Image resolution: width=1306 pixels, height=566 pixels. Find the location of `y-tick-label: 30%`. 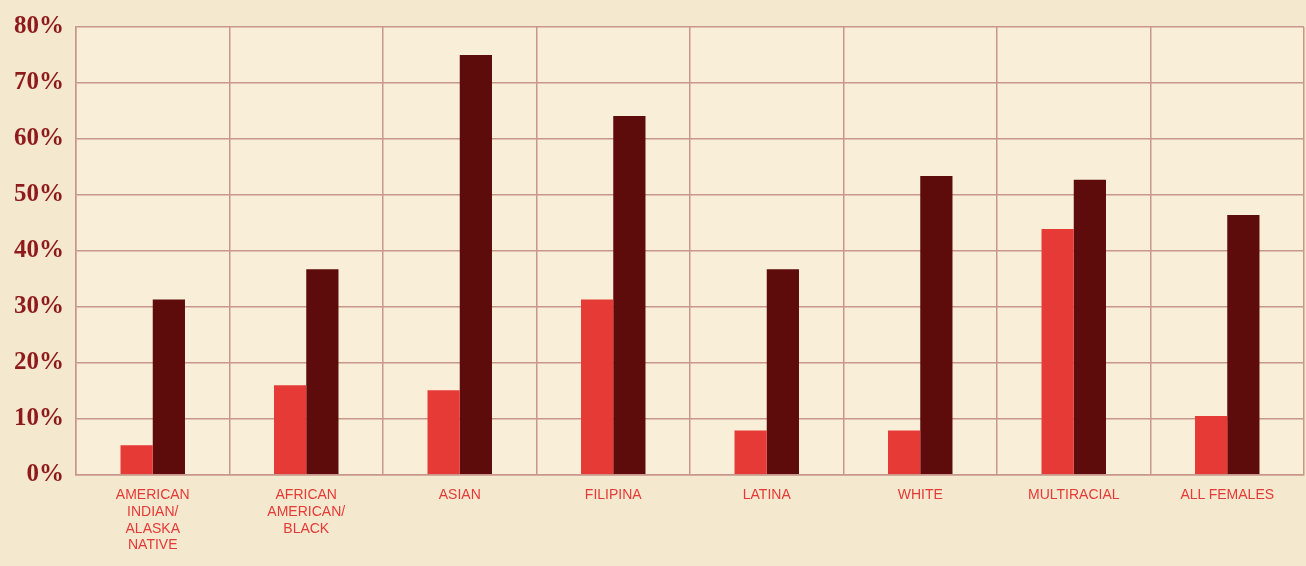

y-tick-label: 30% is located at coordinates (39, 305).